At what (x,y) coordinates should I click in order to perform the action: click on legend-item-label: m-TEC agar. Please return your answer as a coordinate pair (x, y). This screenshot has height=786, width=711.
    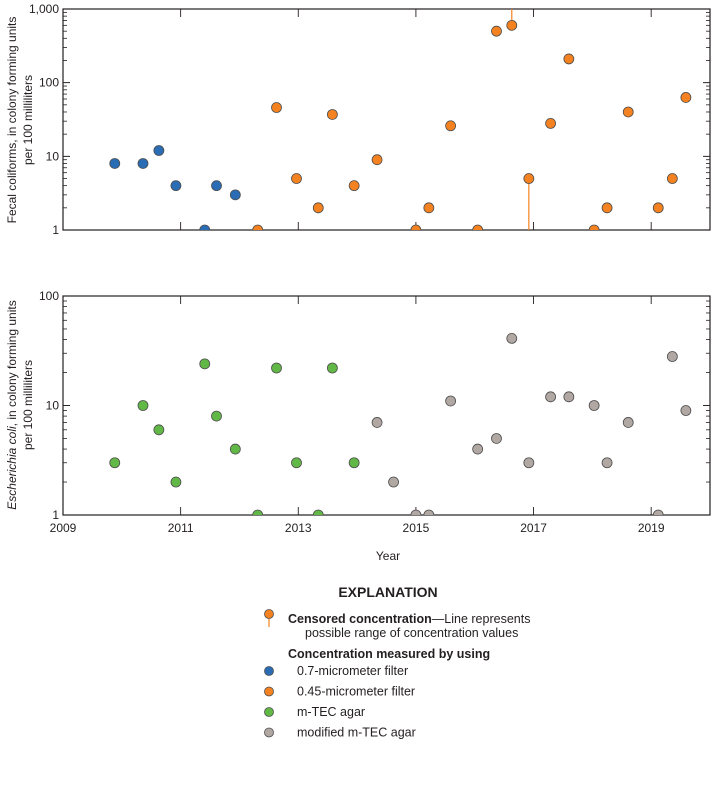
    Looking at the image, I should click on (331, 712).